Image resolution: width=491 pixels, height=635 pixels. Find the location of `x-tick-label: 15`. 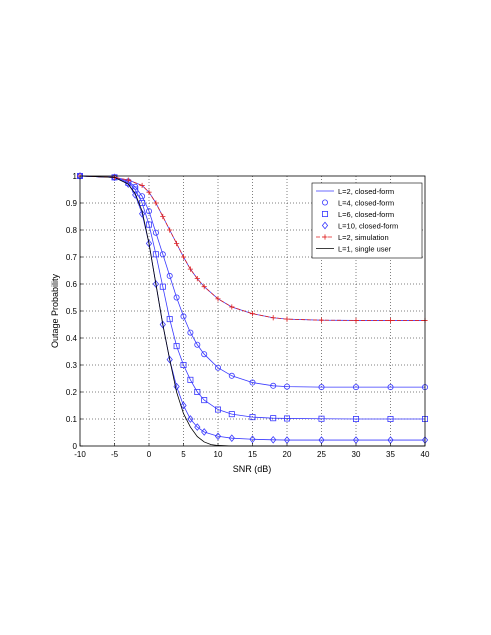

x-tick-label: 15 is located at coordinates (252, 454).